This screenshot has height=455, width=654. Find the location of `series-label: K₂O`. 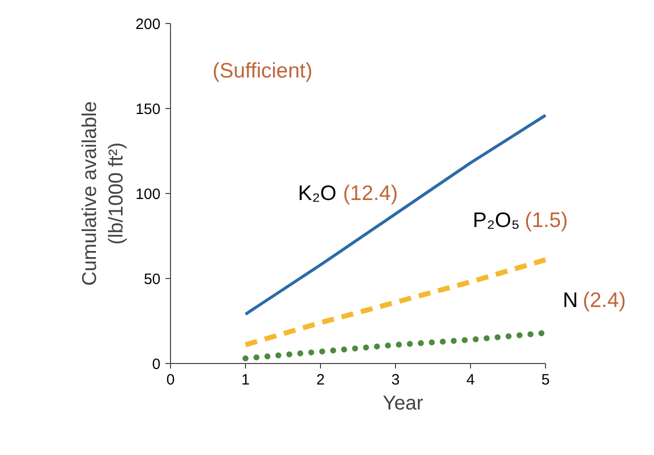

series-label: K₂O is located at coordinates (317, 193).